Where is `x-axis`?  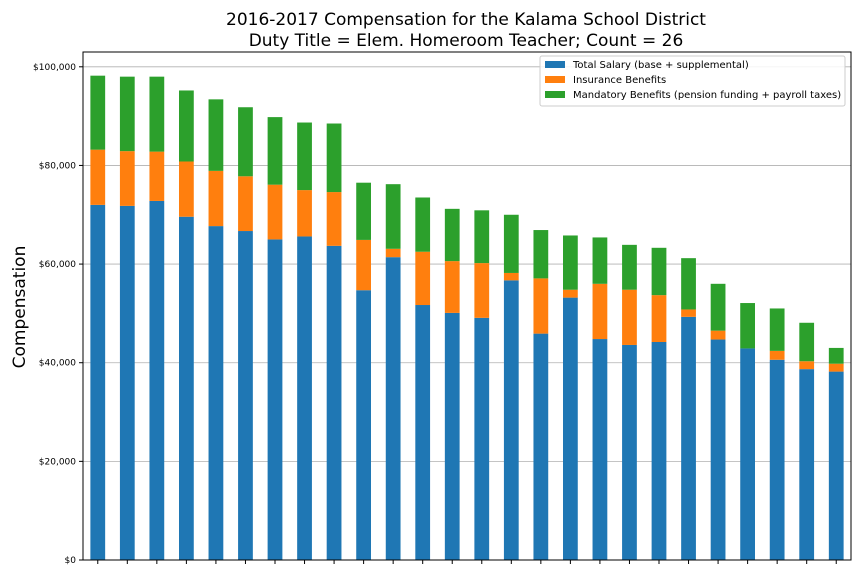 x-axis is located at coordinates (467, 562).